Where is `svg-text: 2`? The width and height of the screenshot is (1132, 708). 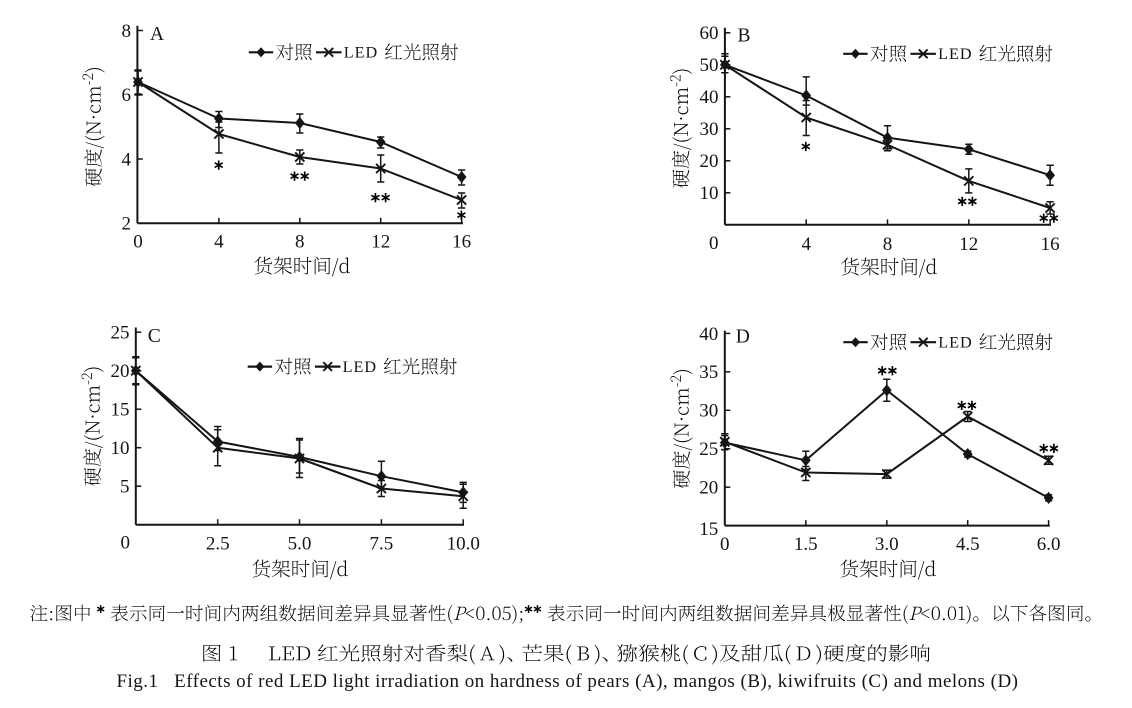
svg-text: 2 is located at coordinates (127, 224).